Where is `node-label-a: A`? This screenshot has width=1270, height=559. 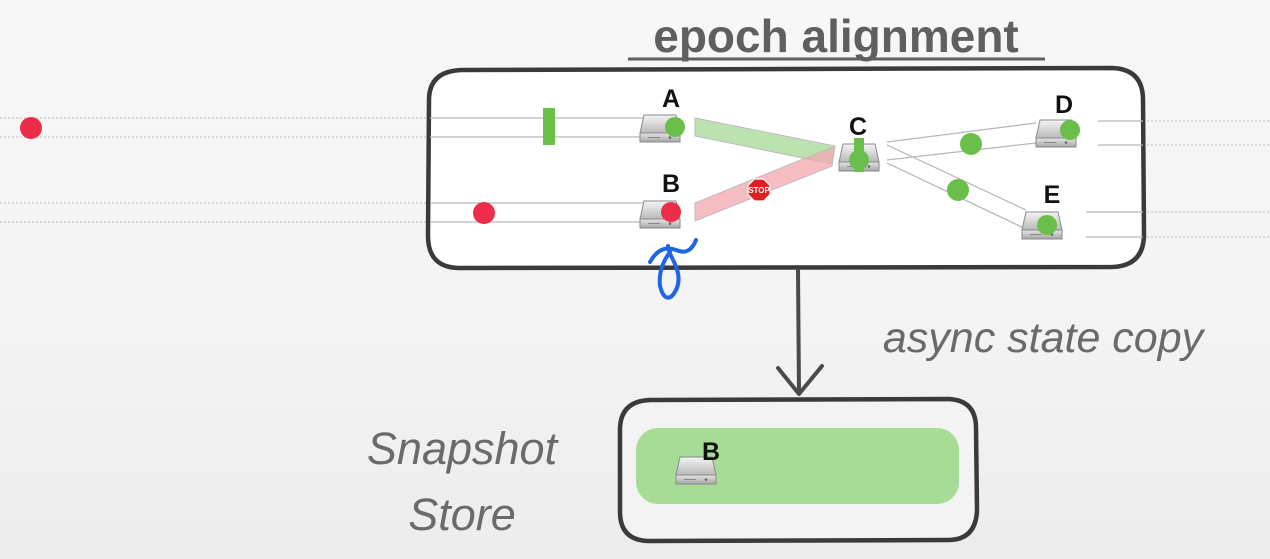 node-label-a: A is located at coordinates (671, 99).